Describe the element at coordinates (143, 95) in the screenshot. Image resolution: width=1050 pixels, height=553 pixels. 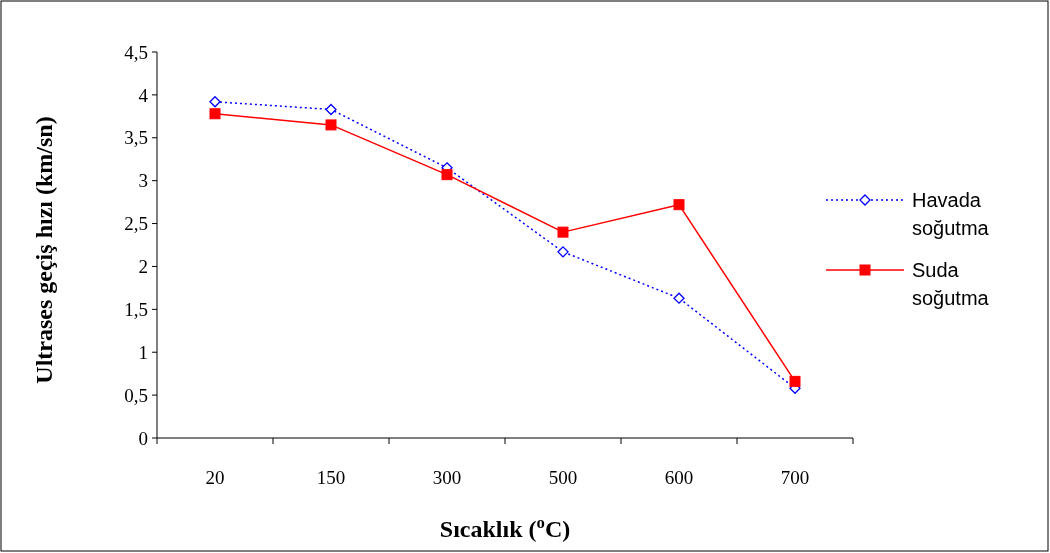
I see `y-tick-label: 4` at that location.